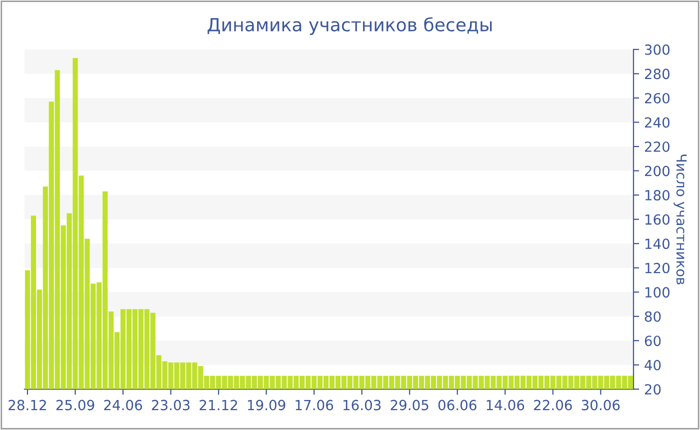 This screenshot has height=430, width=700. Describe the element at coordinates (315, 405) in the screenshot. I see `x-tick-label: 17.06` at that location.